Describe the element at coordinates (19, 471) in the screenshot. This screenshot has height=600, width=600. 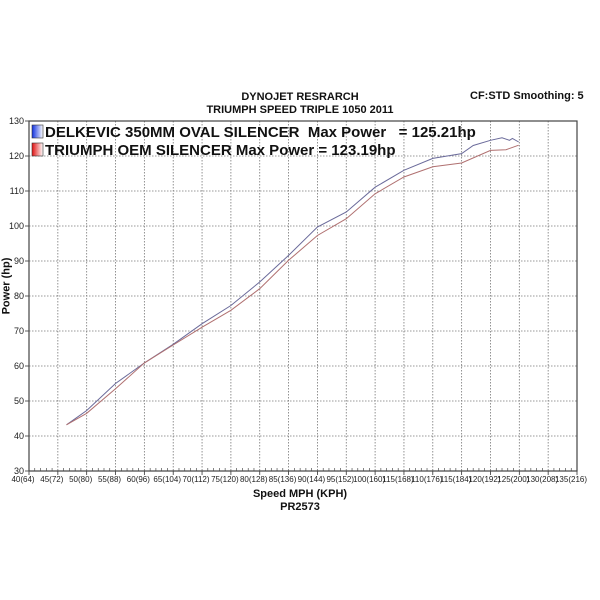
I see `y-tick-label: 30` at that location.